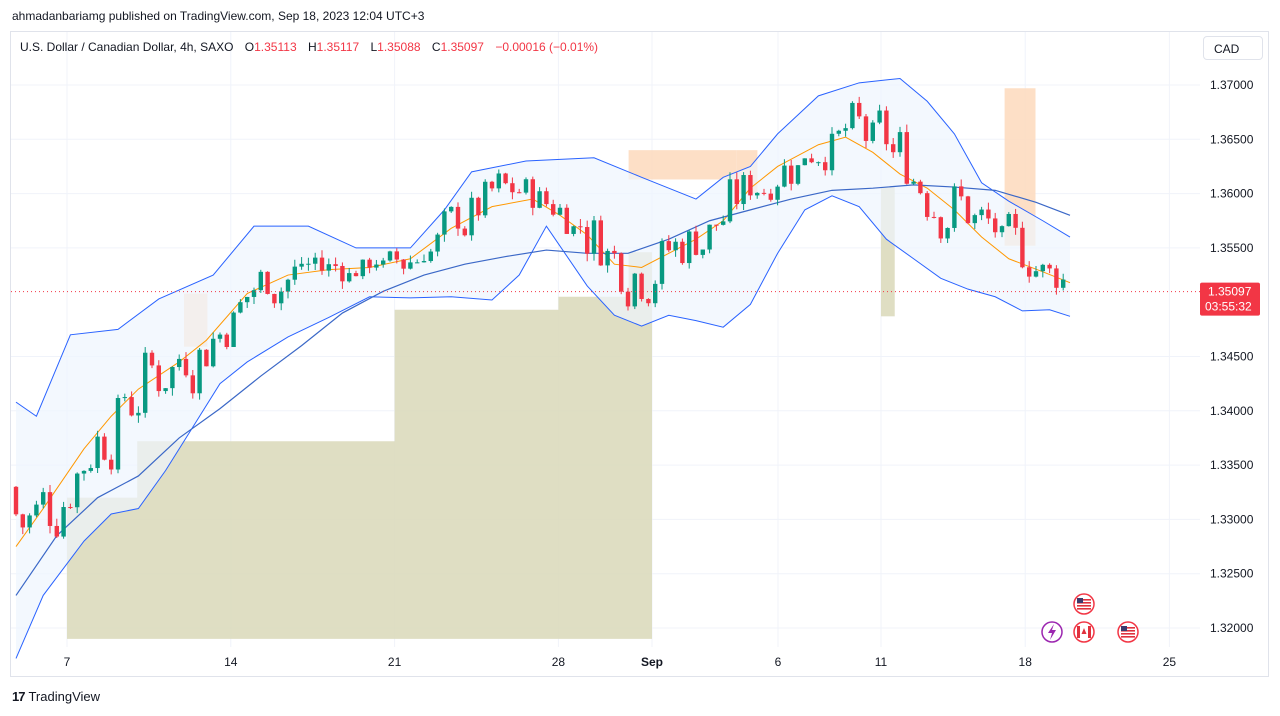 This screenshot has height=716, width=1280. What do you see at coordinates (338, 47) in the screenshot?
I see `high-value: 1.35117` at bounding box center [338, 47].